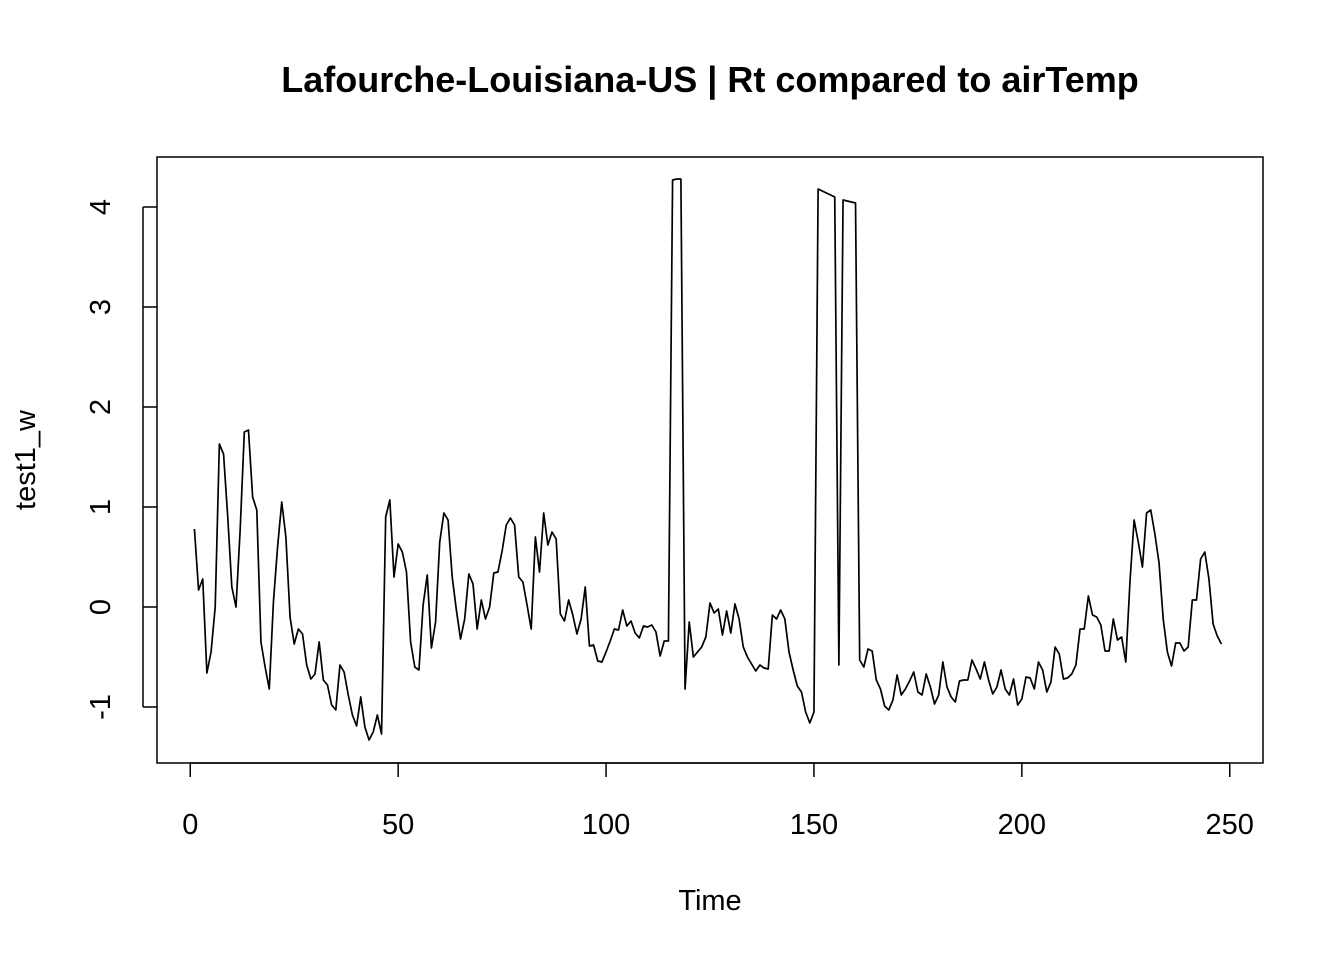  What do you see at coordinates (398, 825) in the screenshot?
I see `x-tick-label: 50` at bounding box center [398, 825].